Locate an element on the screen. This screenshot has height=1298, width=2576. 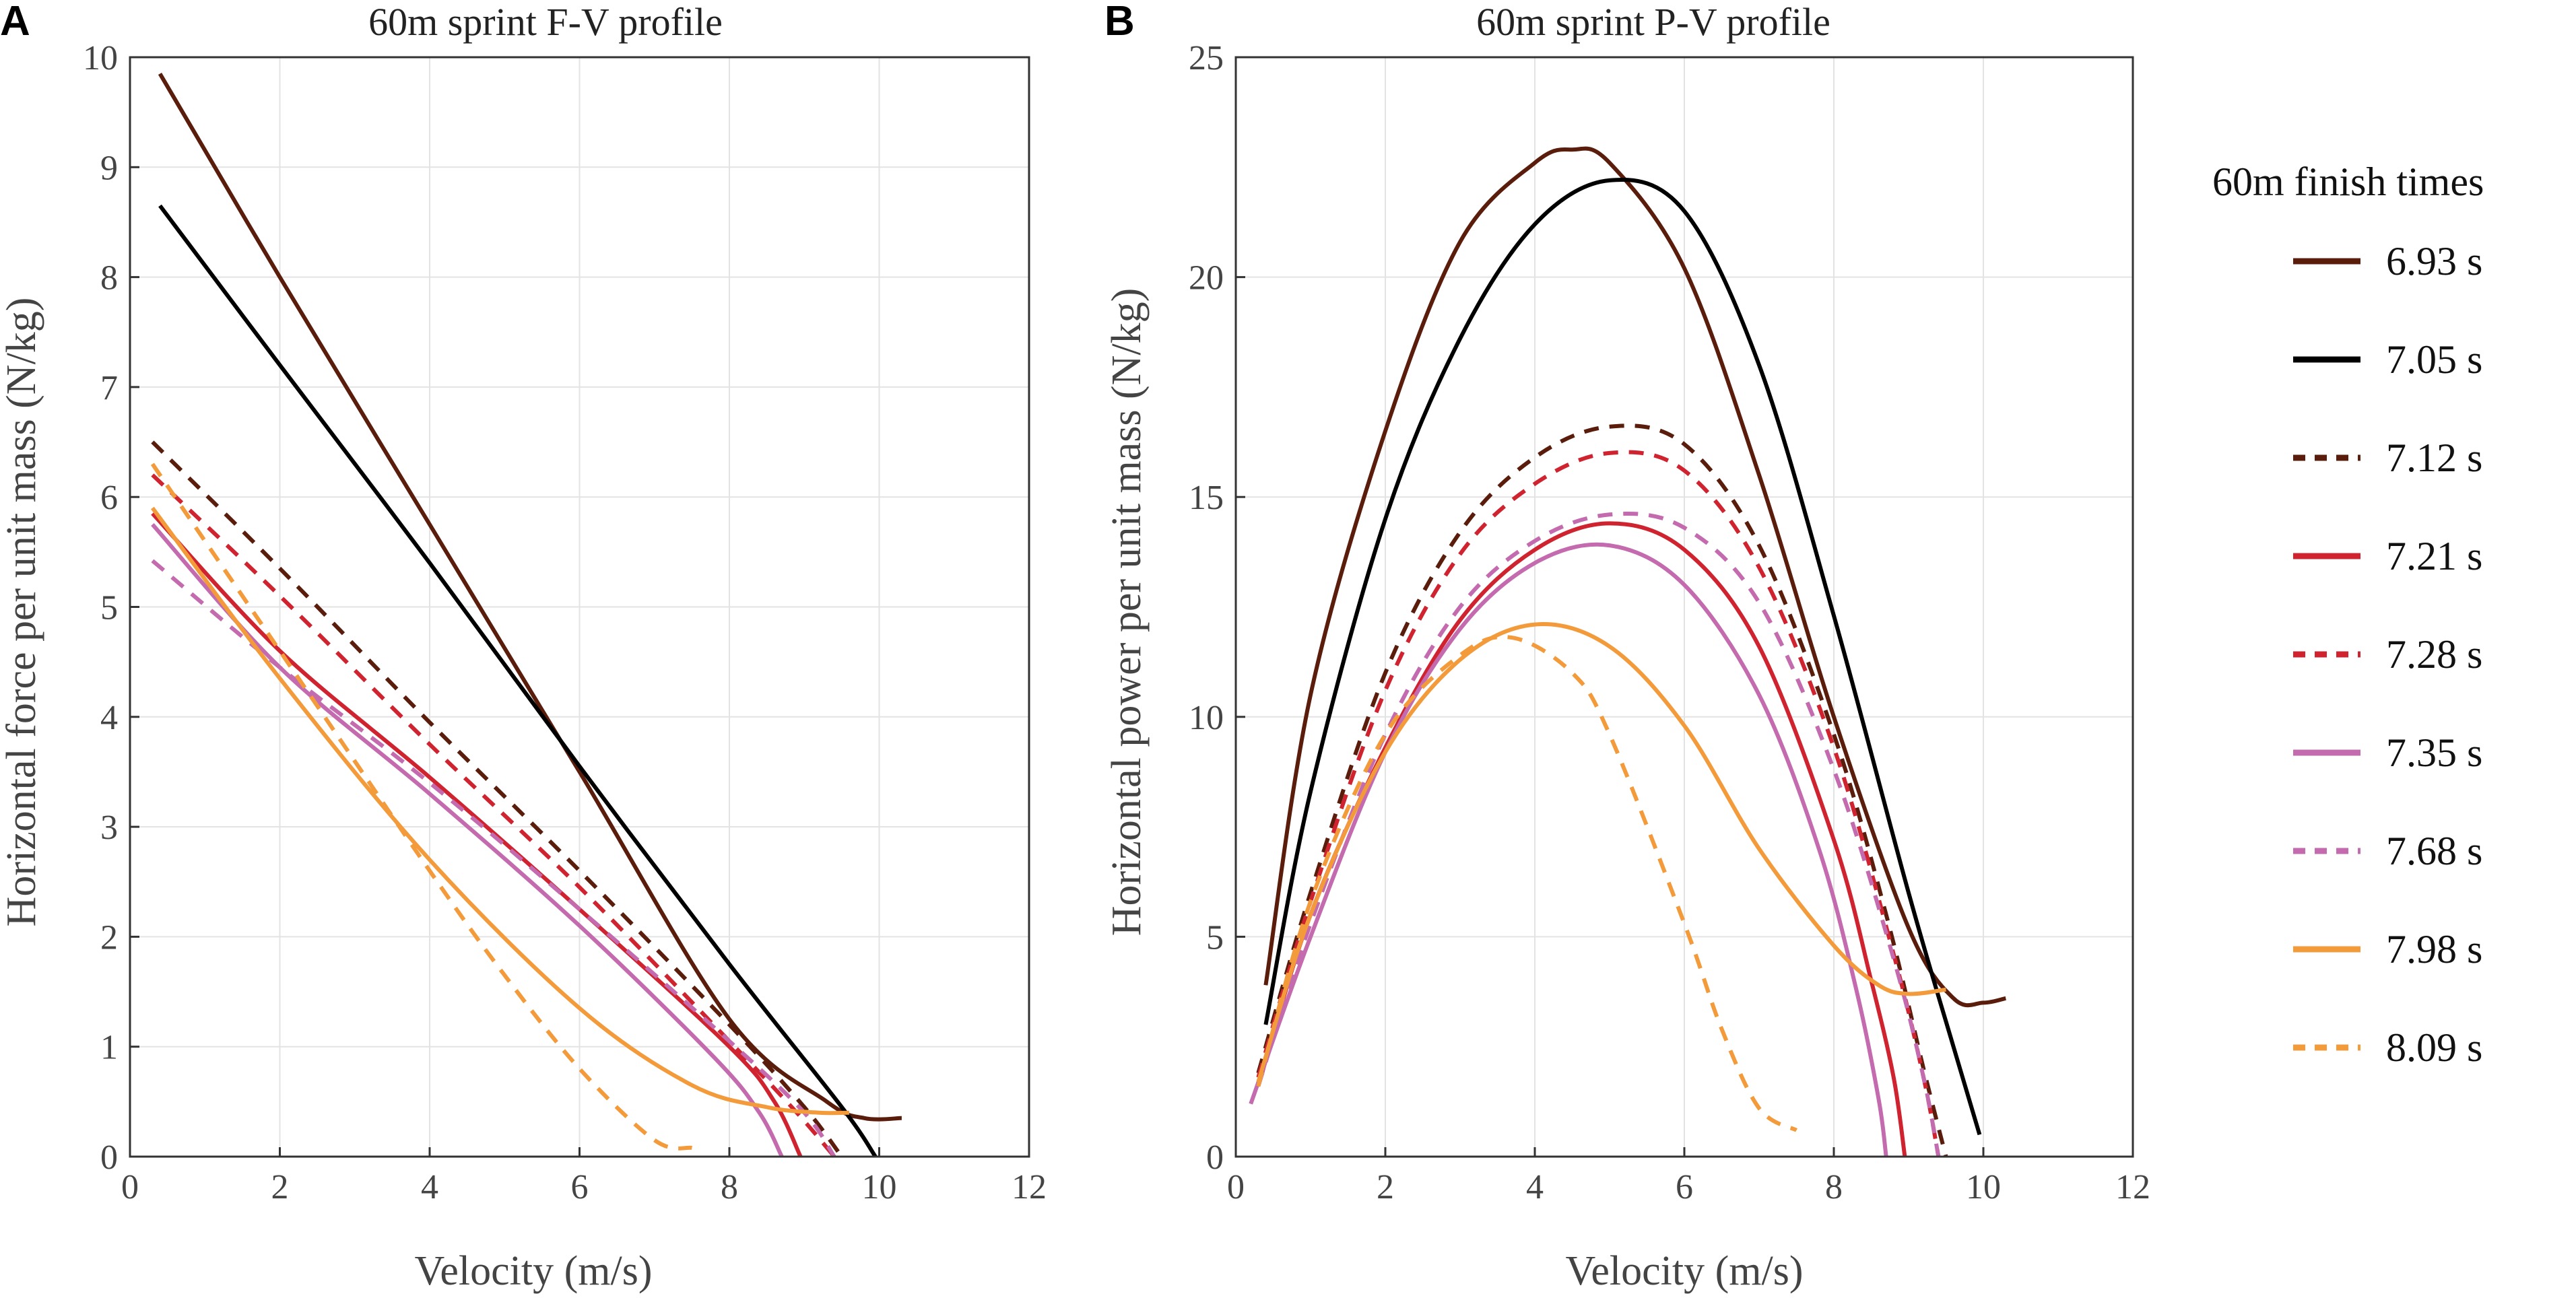
legend-label: 7.05 s is located at coordinates (2434, 360).